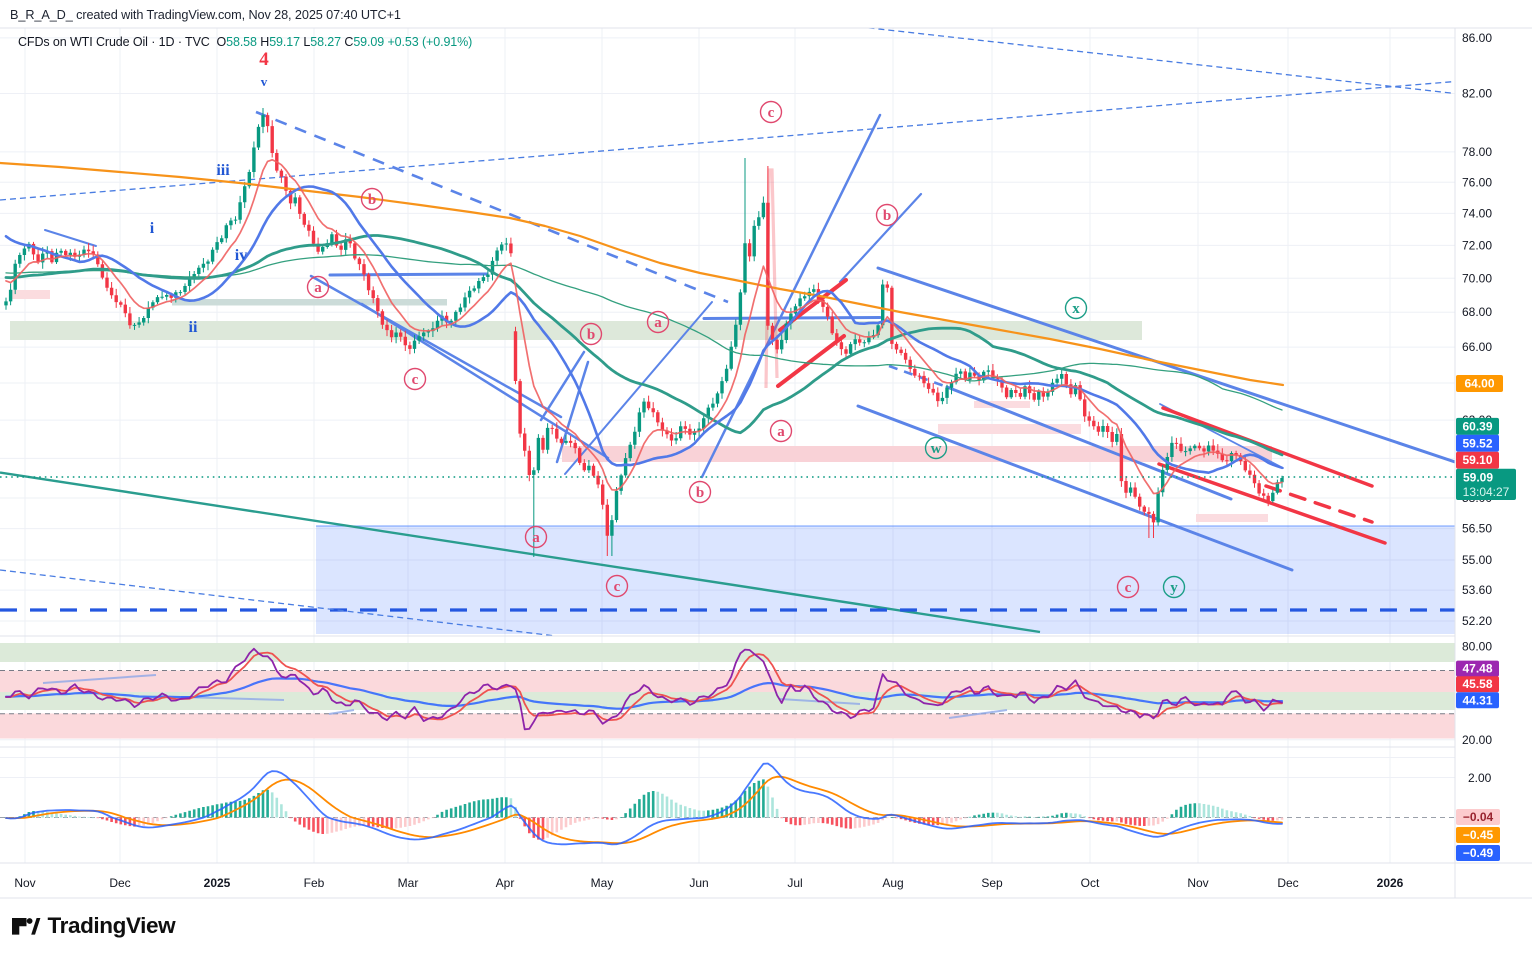 The height and width of the screenshot is (962, 1532). Describe the element at coordinates (1477, 38) in the screenshot. I see `svg-text: 86.00` at that location.